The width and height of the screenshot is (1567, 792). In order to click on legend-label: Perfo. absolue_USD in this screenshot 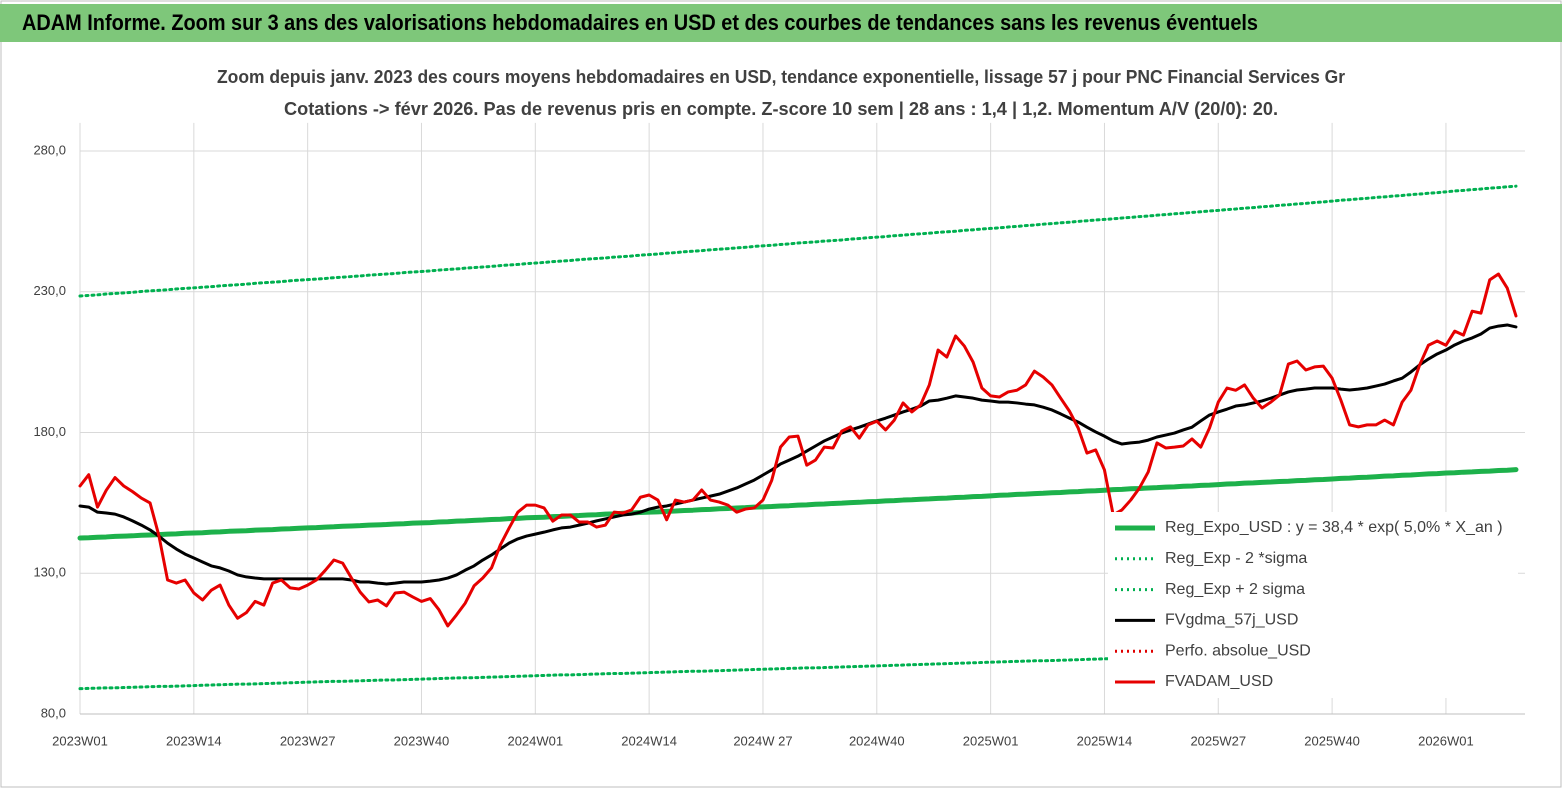, I will do `click(1238, 650)`.